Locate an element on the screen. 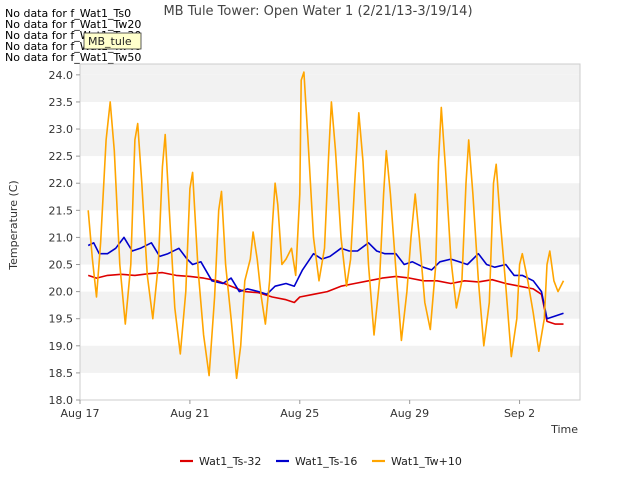 Image resolution: width=640 pixels, height=480 pixels. x-axis: Aug 17 Aug 21 Aug 25 Aug 29 Sep 2 is located at coordinates (298, 410).